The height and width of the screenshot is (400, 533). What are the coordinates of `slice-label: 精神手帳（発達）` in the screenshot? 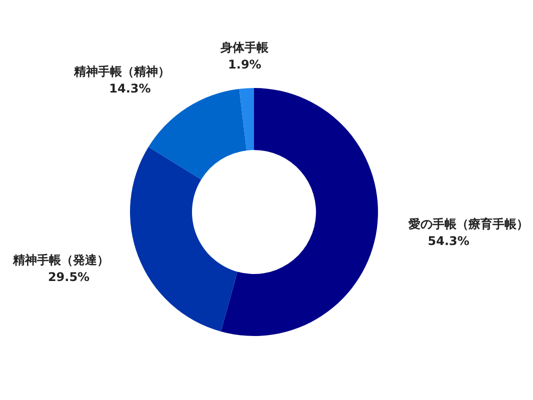 It's located at (60, 260).